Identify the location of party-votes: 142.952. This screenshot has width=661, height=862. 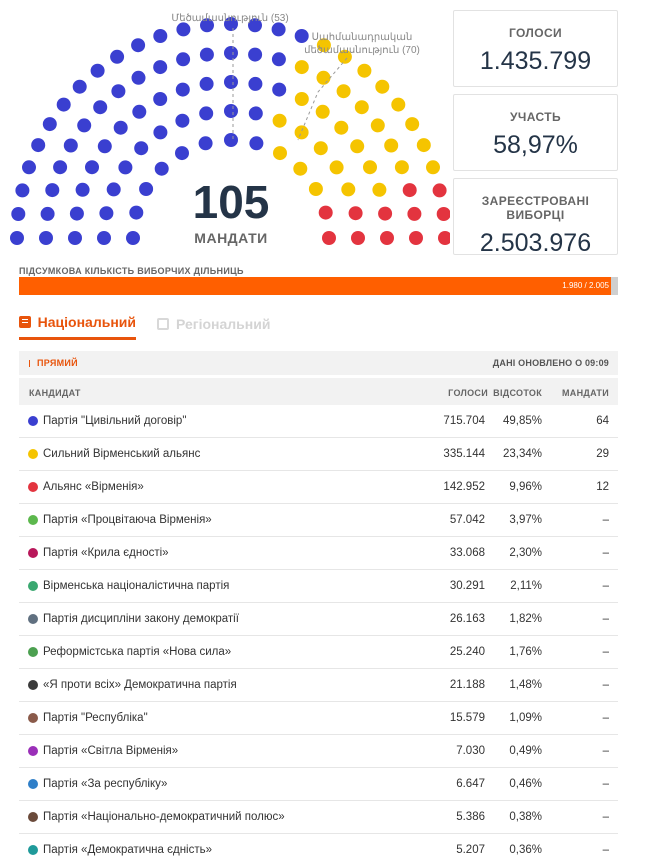
(464, 487).